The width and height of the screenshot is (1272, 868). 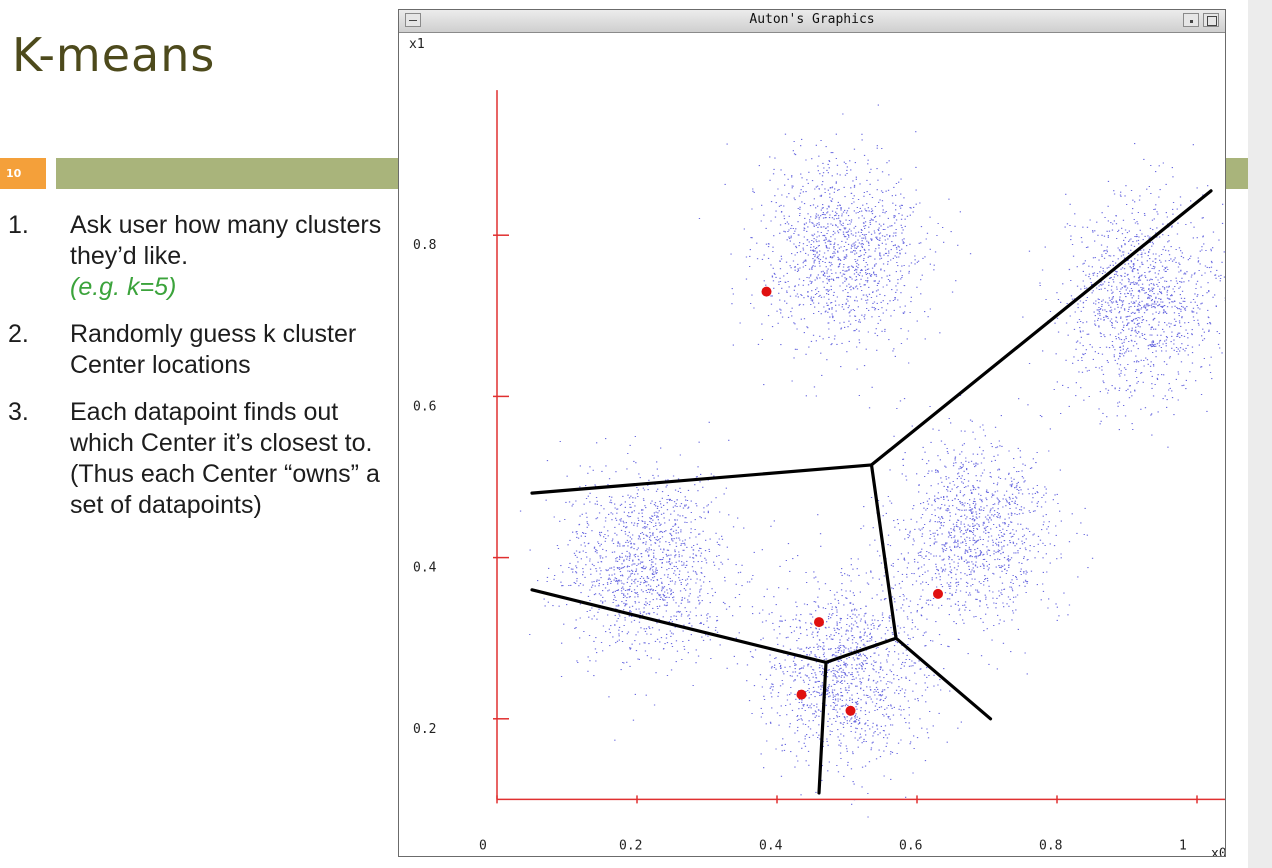 I want to click on step-number: 2., so click(x=18, y=334).